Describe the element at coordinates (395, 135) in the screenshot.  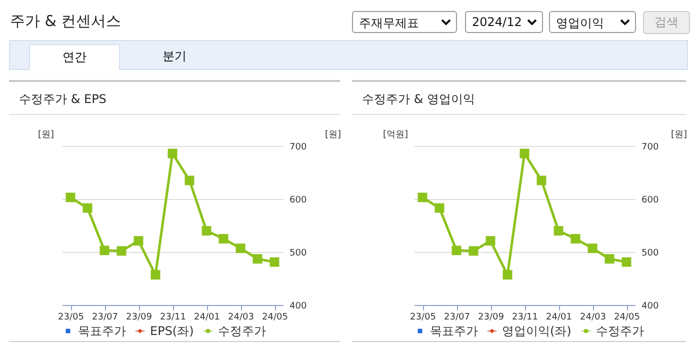
I see `y-axis-title: [억원]` at that location.